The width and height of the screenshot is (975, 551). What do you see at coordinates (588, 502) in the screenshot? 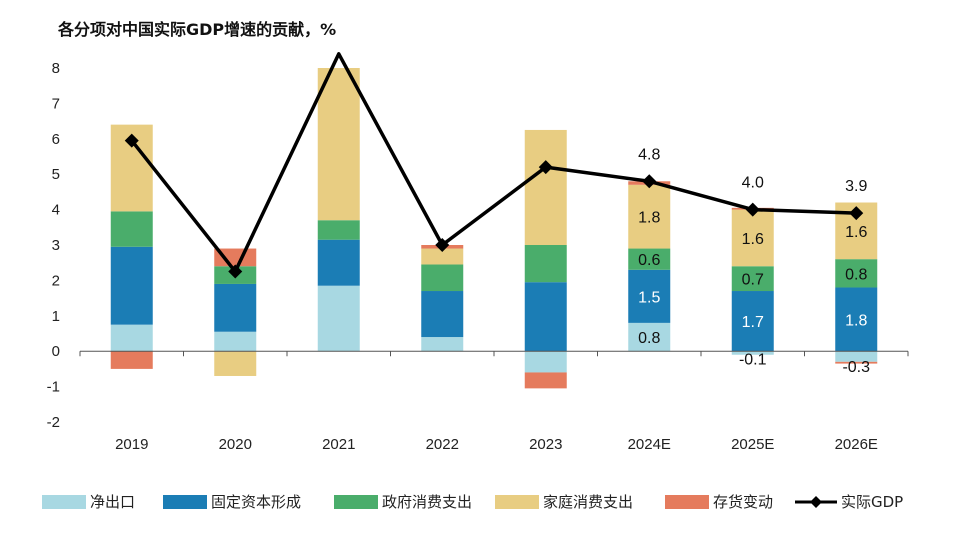
I see `legend-label: 家庭消费支出` at bounding box center [588, 502].